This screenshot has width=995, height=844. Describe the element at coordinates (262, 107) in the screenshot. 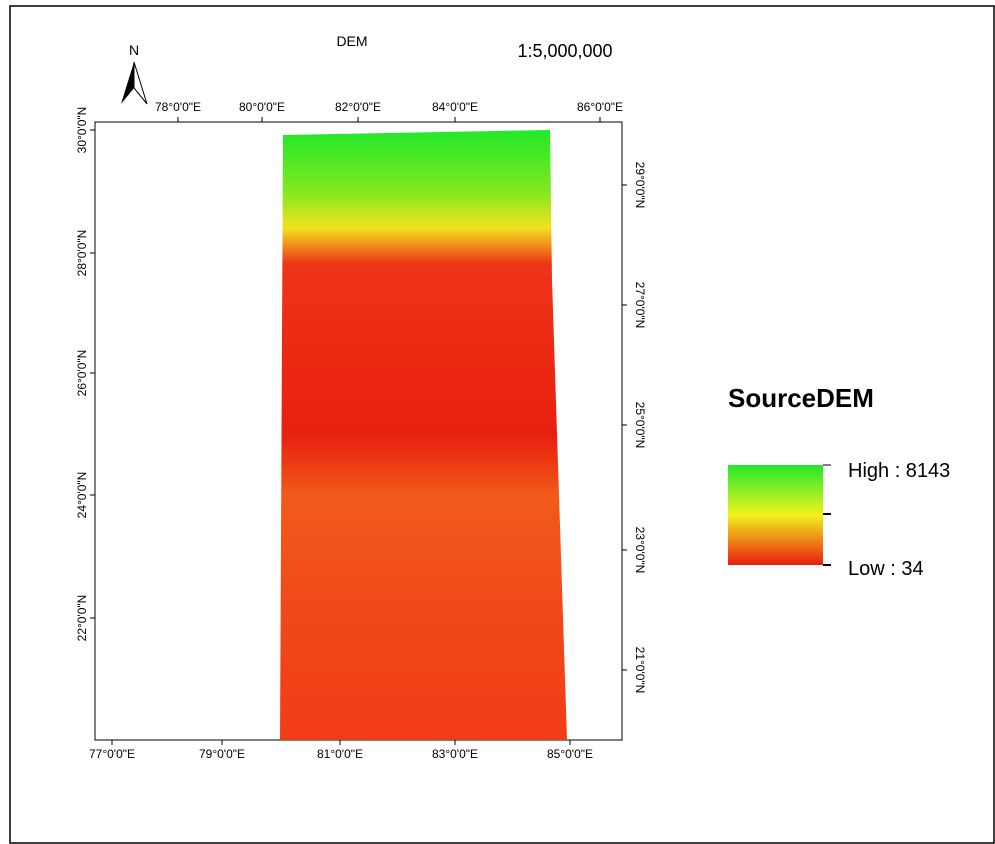

I see `tick-label: 80°0'0"E` at that location.